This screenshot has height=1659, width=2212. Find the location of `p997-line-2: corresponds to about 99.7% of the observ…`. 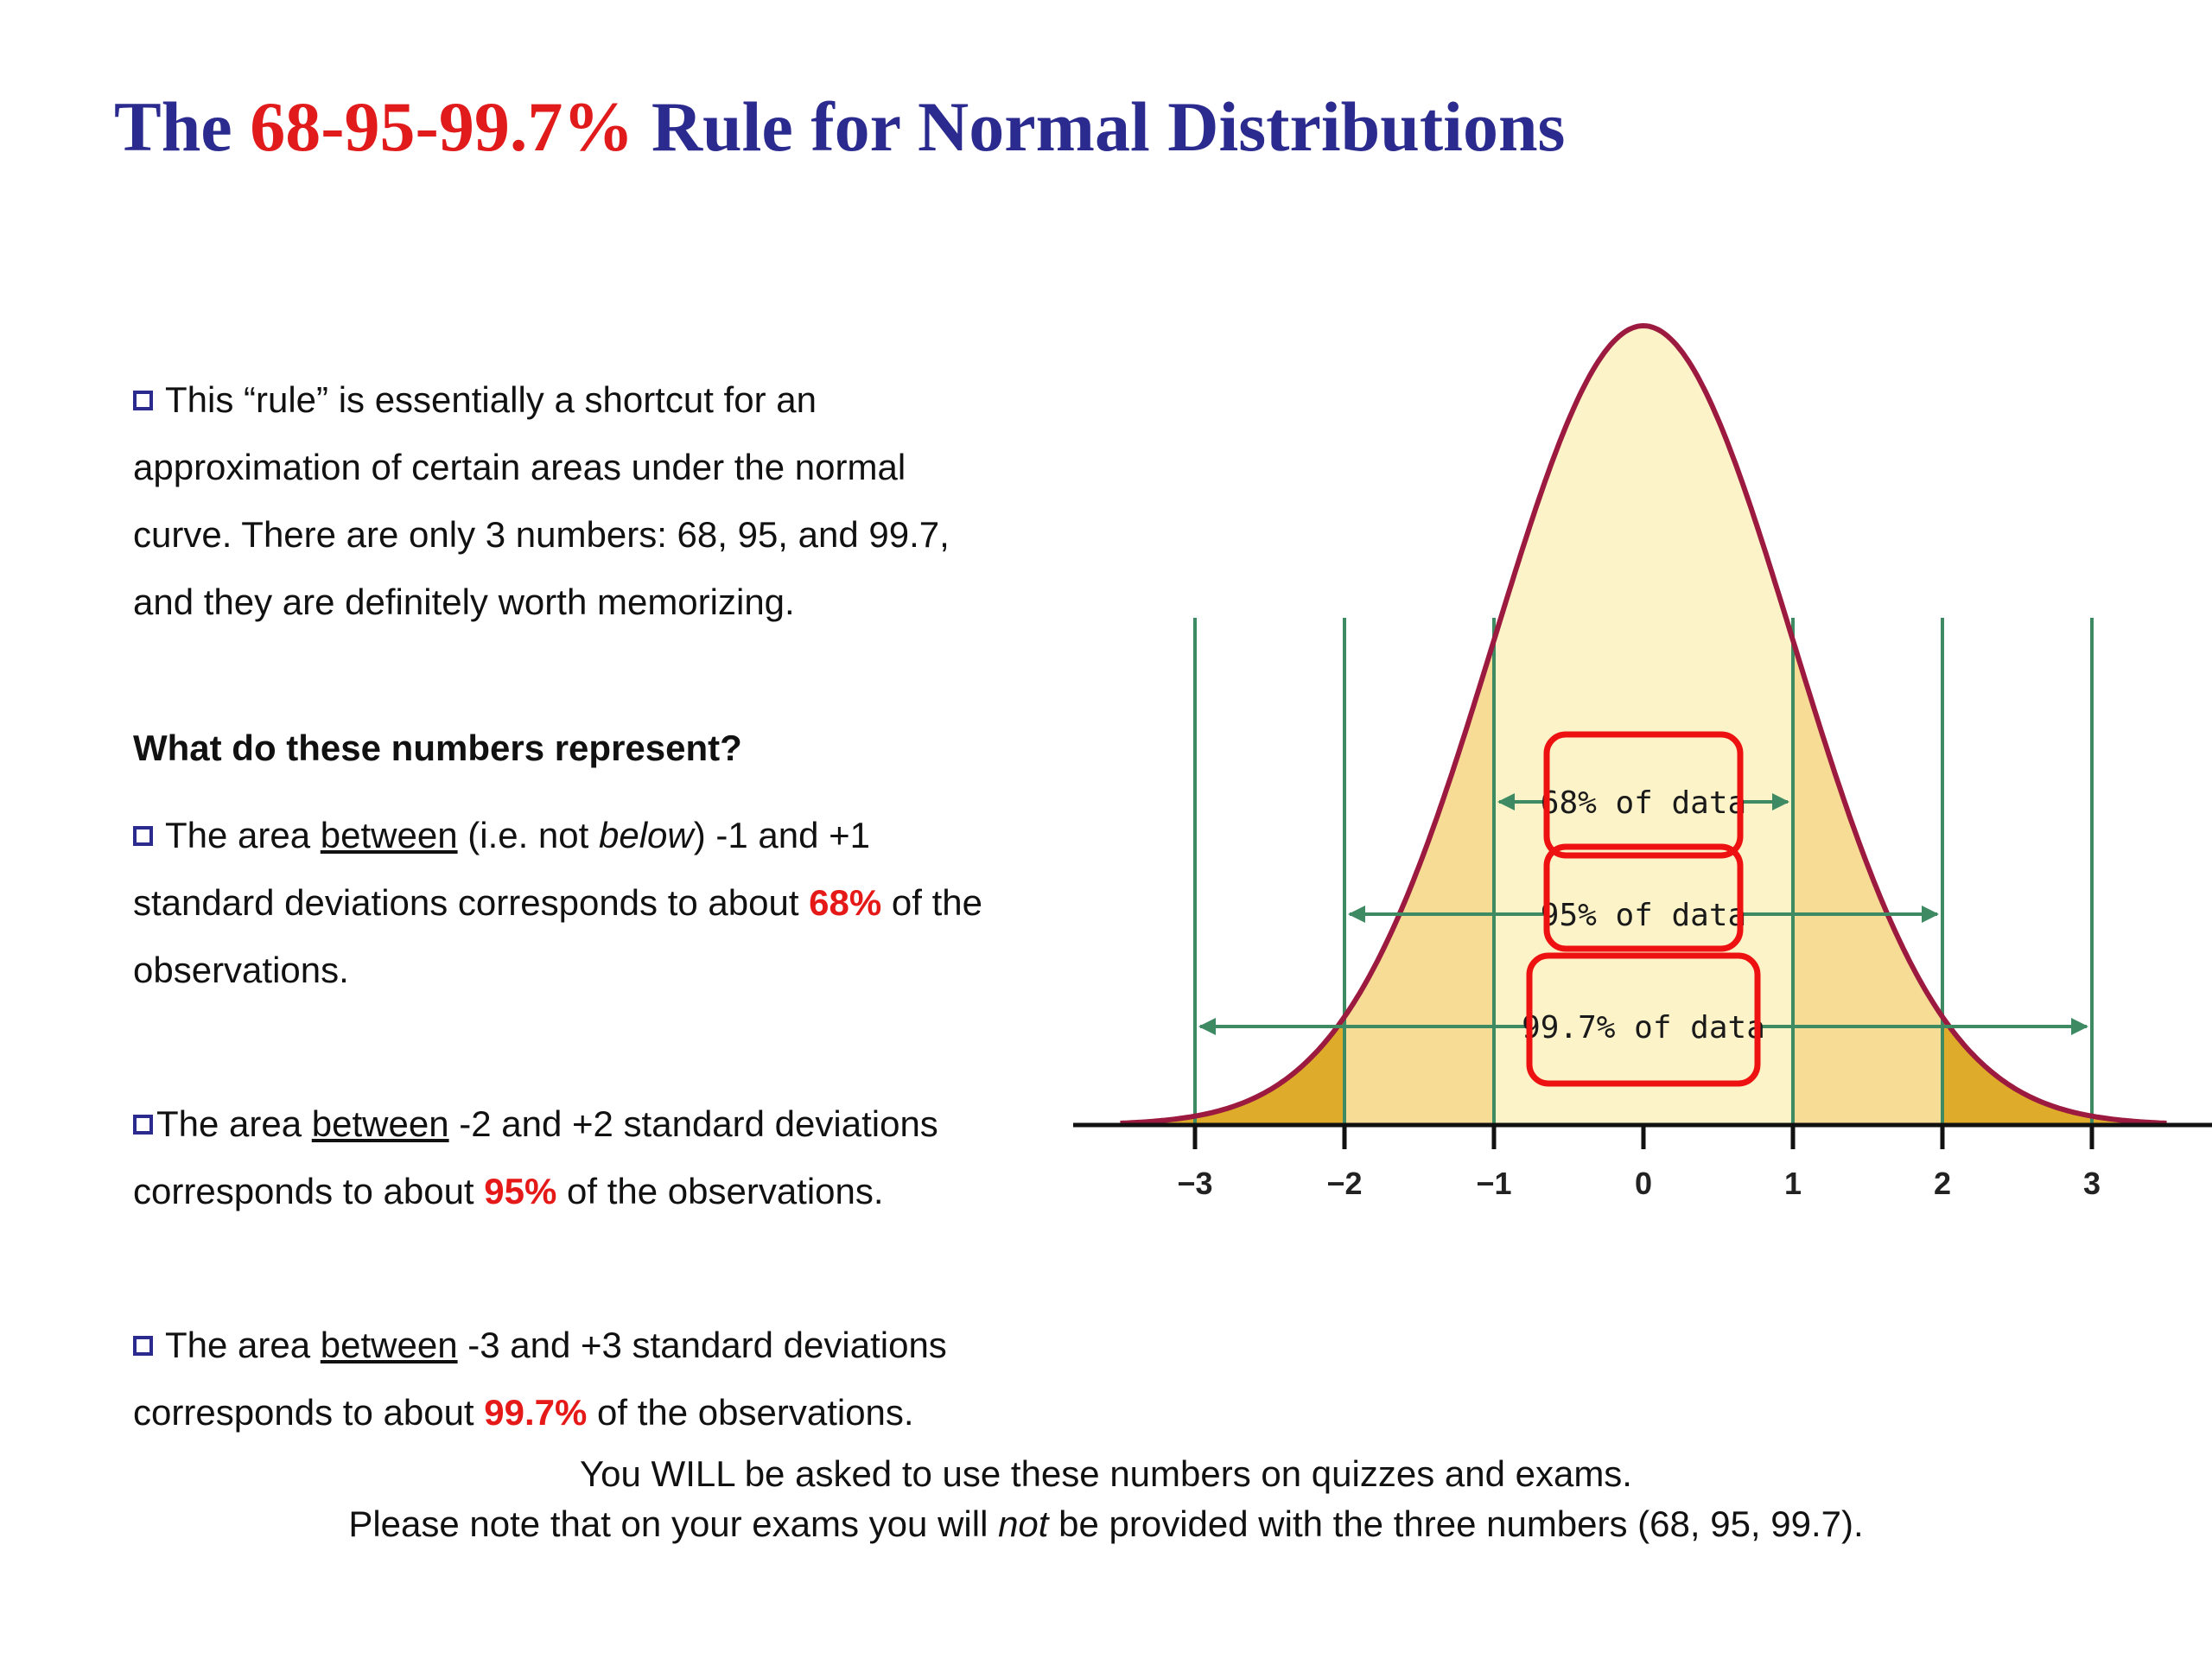

p997-line-2: corresponds to about 99.7% of the observ… is located at coordinates (523, 1412).